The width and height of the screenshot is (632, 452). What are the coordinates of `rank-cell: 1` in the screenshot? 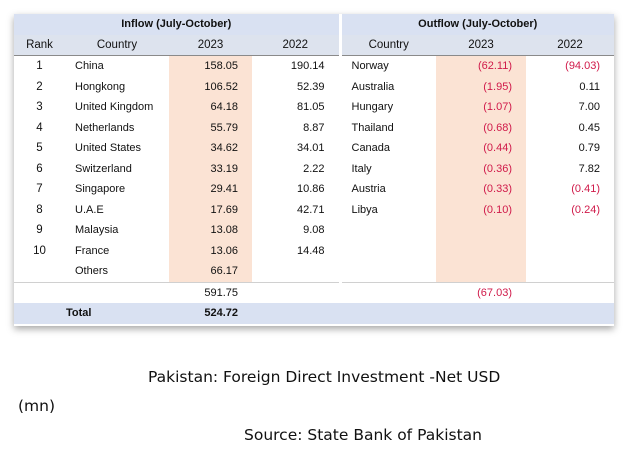 It's located at (39, 66).